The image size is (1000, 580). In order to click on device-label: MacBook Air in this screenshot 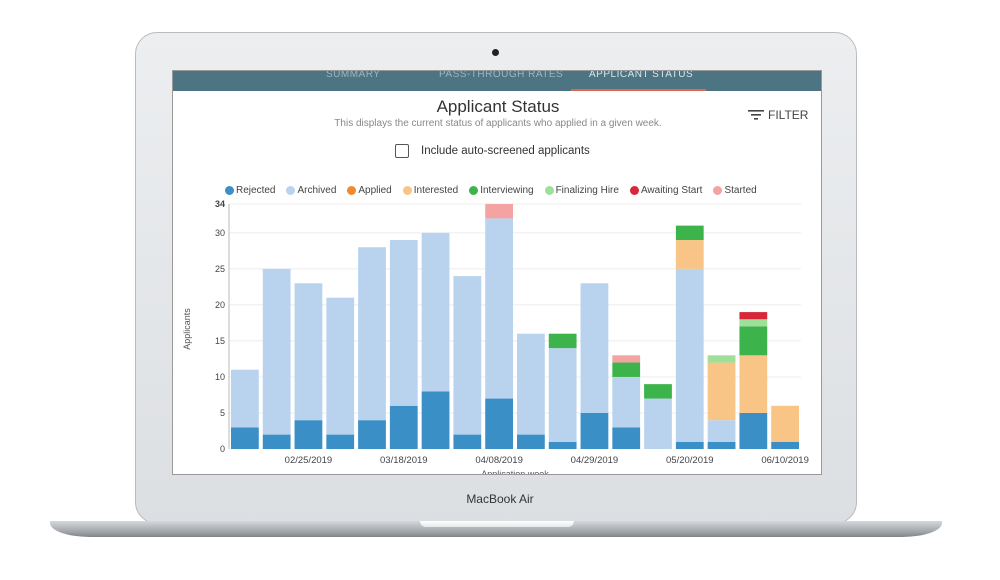, I will do `click(500, 499)`.